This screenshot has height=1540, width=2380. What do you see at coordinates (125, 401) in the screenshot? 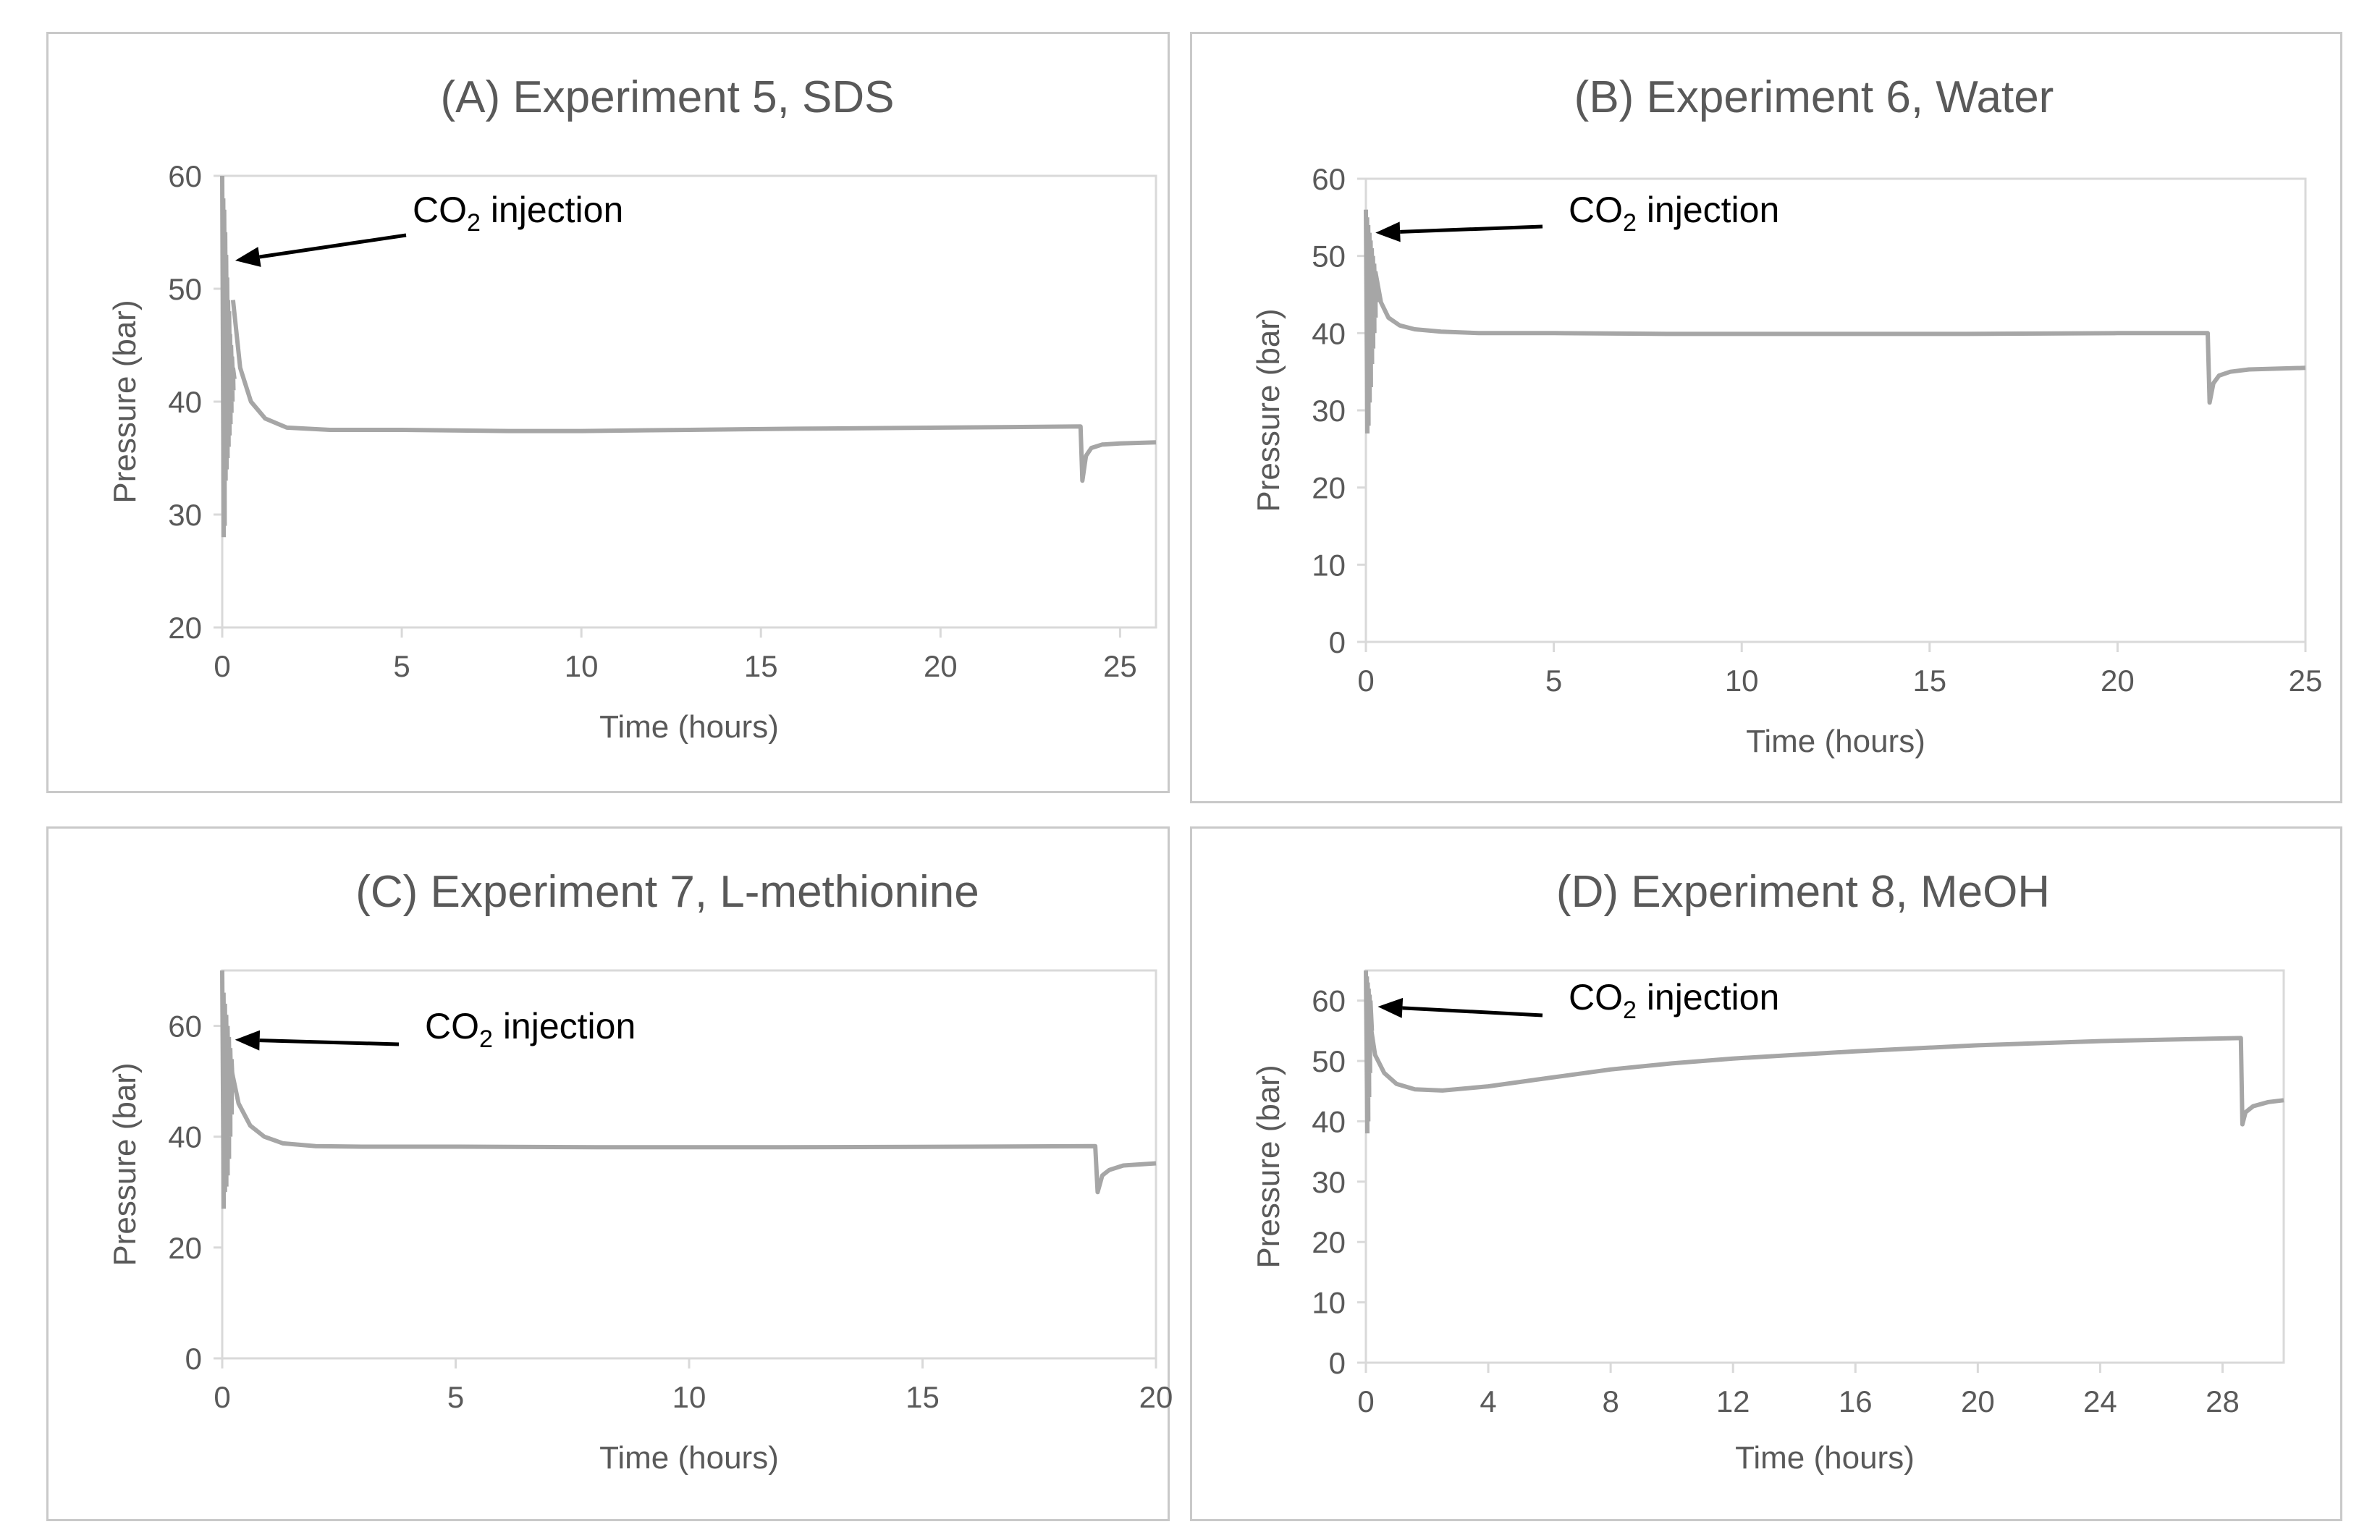
I see `y-axis-label-a: Pressure (bar)` at bounding box center [125, 401].